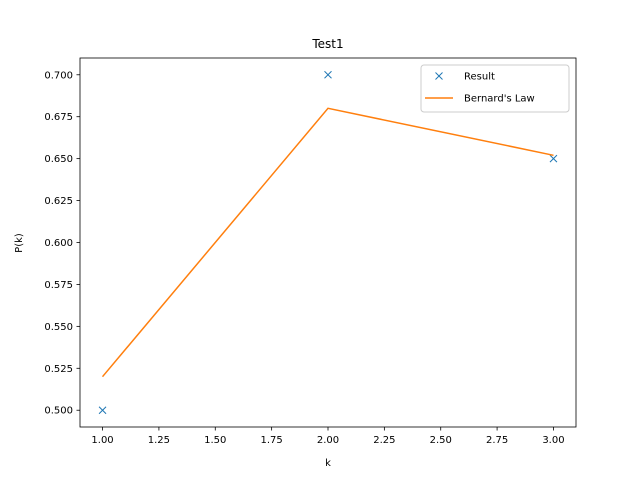 Image resolution: width=640 pixels, height=480 pixels. I want to click on legend-marker-swatch, so click(439, 76).